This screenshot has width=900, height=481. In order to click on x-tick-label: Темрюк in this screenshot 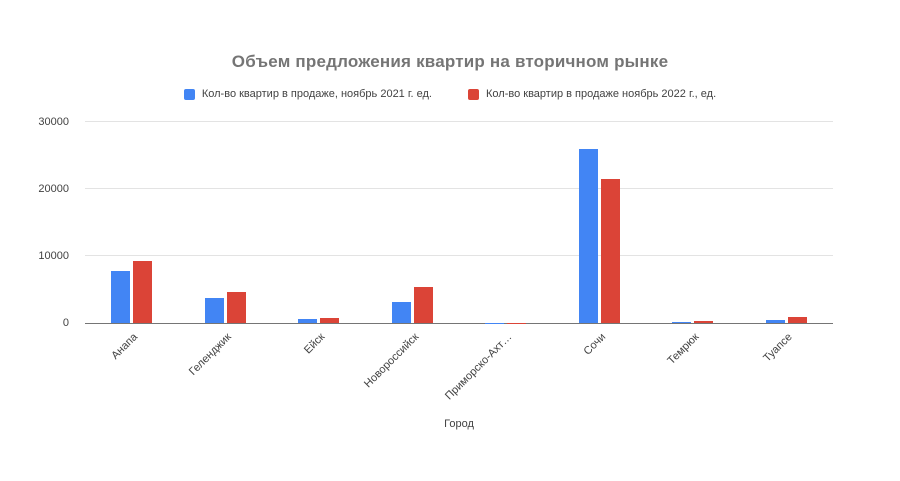, I will do `click(683, 349)`.